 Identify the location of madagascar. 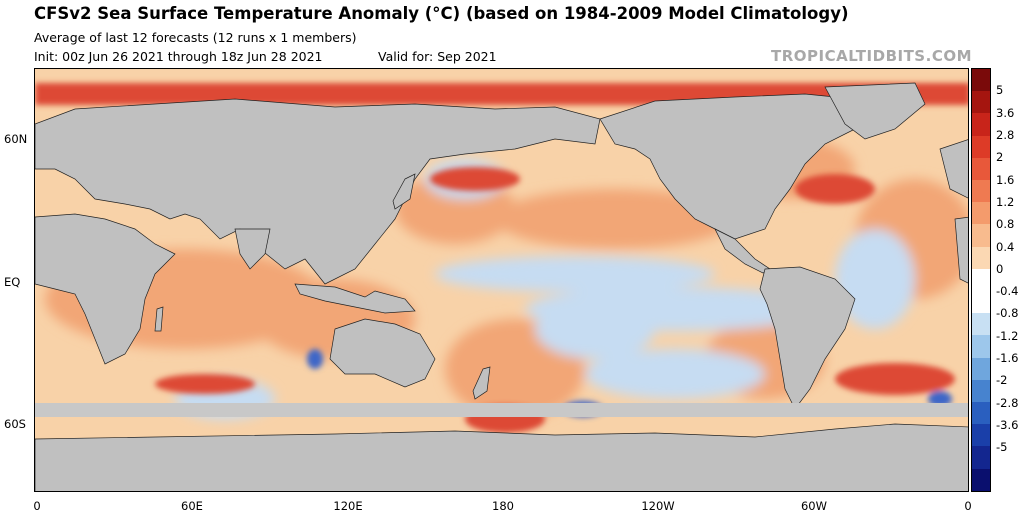
(159, 319).